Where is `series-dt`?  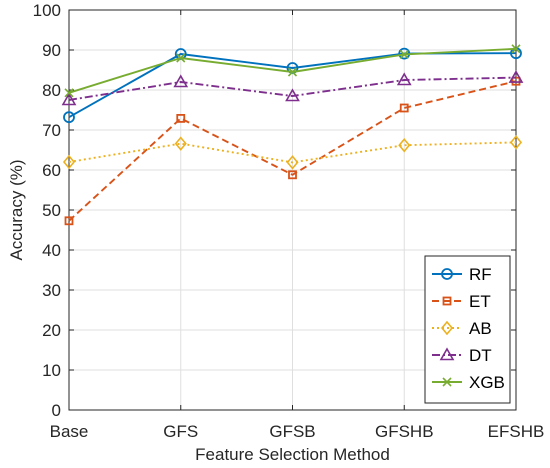 series-dt is located at coordinates (292, 87).